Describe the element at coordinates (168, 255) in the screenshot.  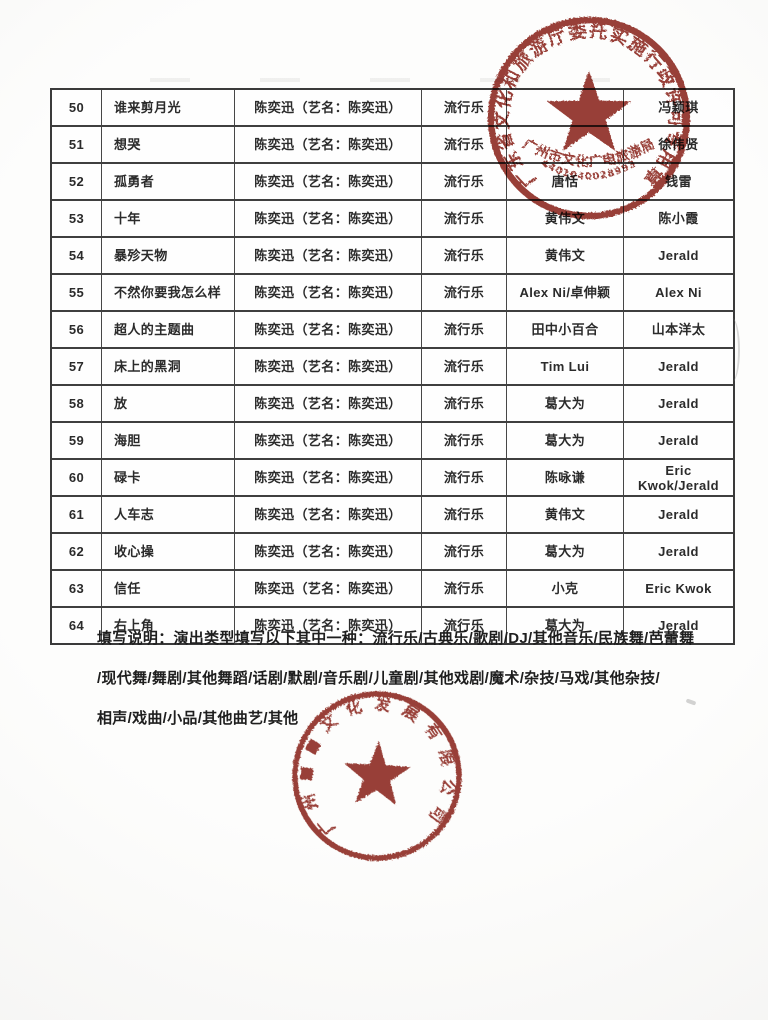
I see `cell-song-title: 暴殄天物` at that location.